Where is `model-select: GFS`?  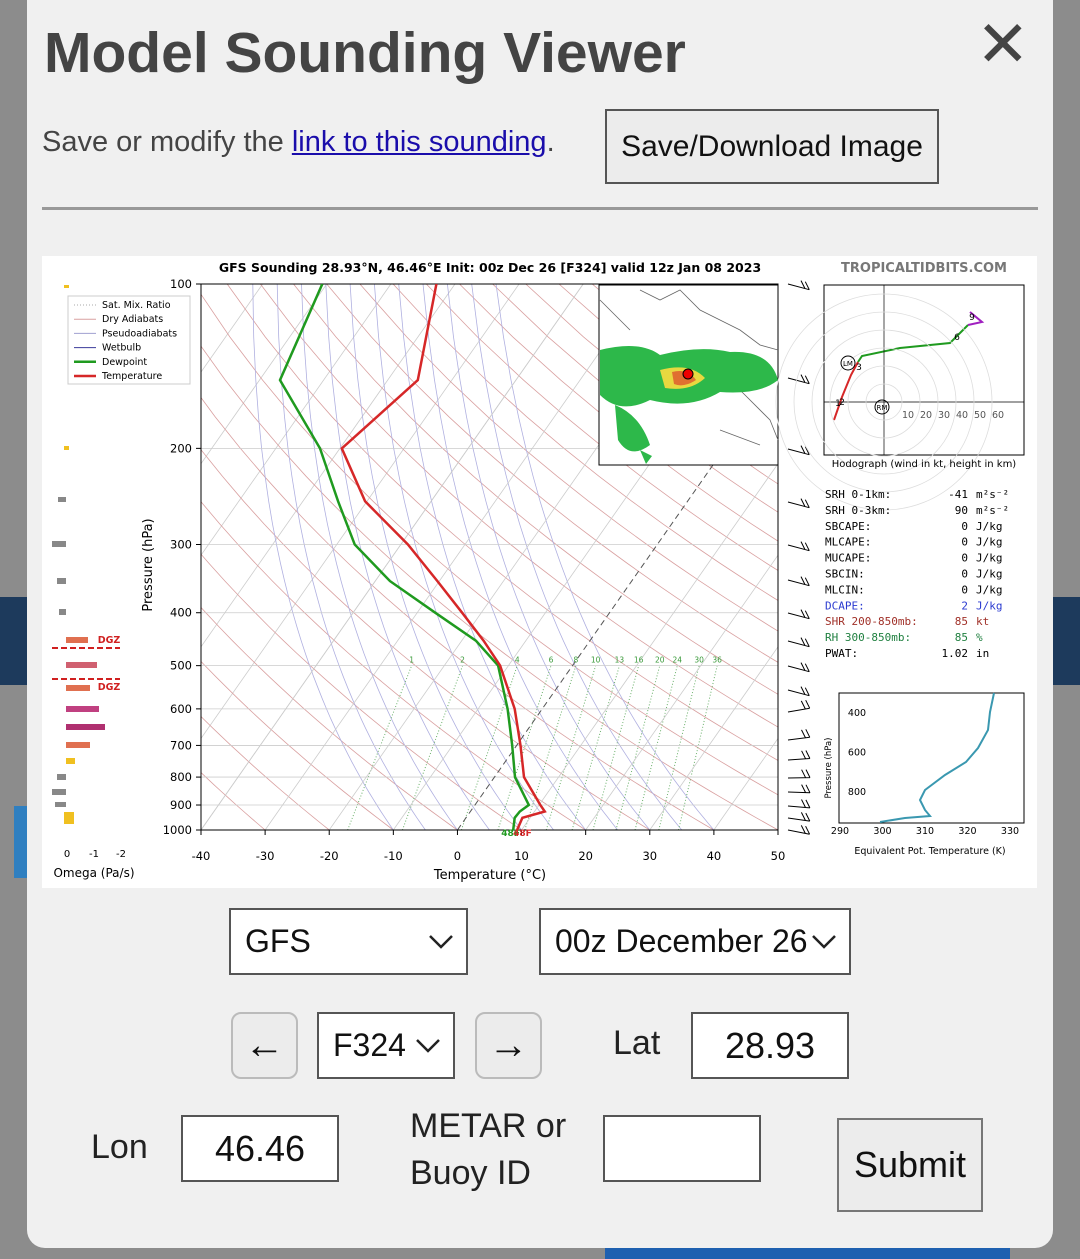
model-select: GFS is located at coordinates (348, 941).